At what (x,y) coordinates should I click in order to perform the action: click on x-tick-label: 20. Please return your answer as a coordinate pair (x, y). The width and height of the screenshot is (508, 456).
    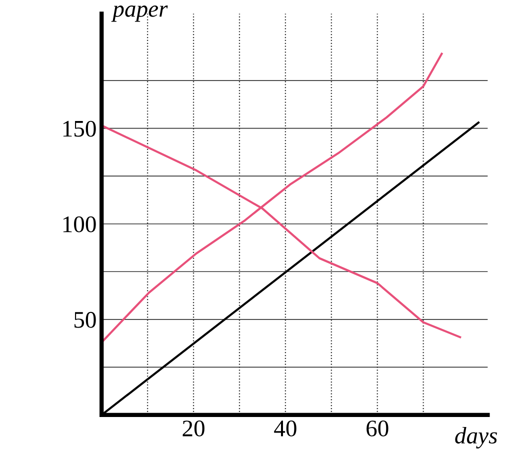
    Looking at the image, I should click on (193, 428).